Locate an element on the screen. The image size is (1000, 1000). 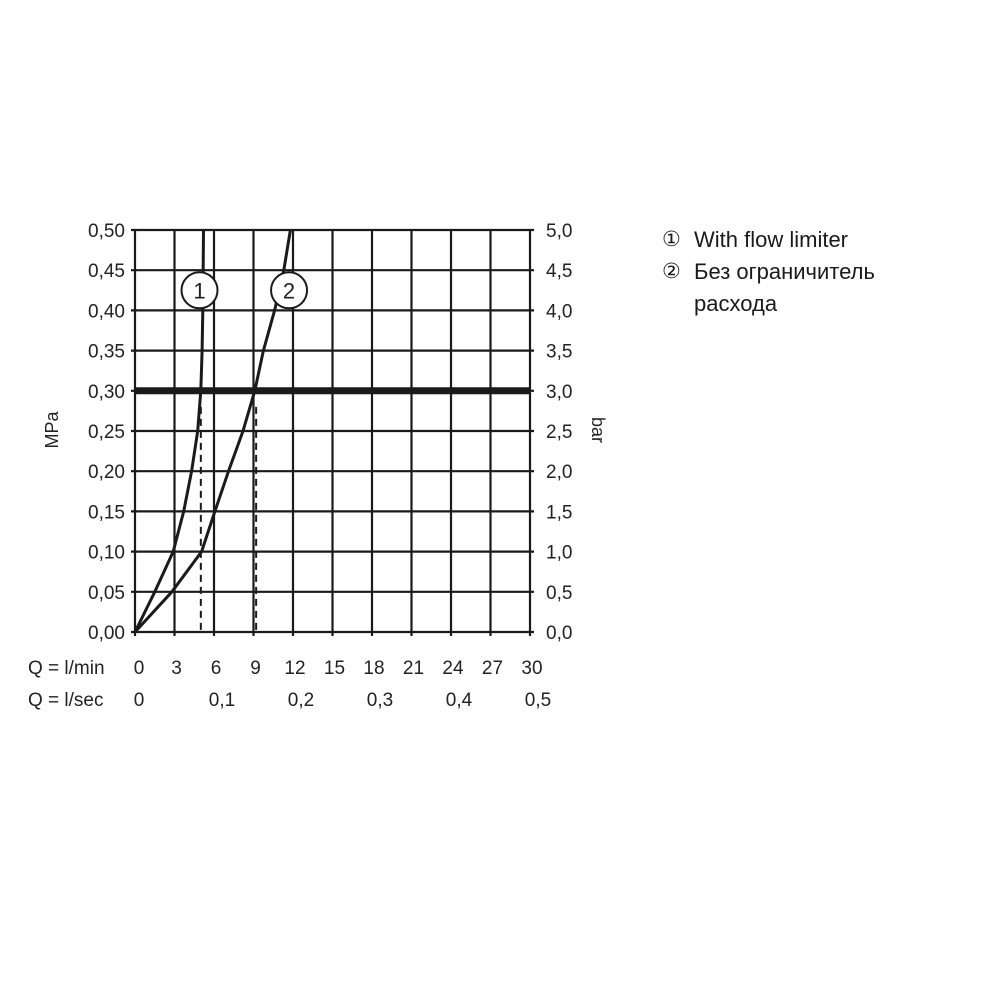
legend-text-1: With flow limiter is located at coordinates (771, 239).